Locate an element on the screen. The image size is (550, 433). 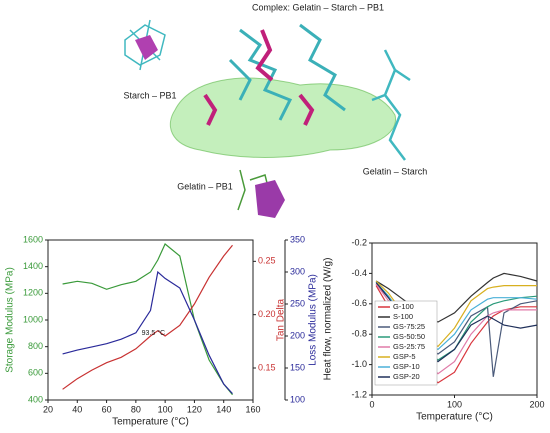
y-tick-label: 0.25 is located at coordinates (267, 261).